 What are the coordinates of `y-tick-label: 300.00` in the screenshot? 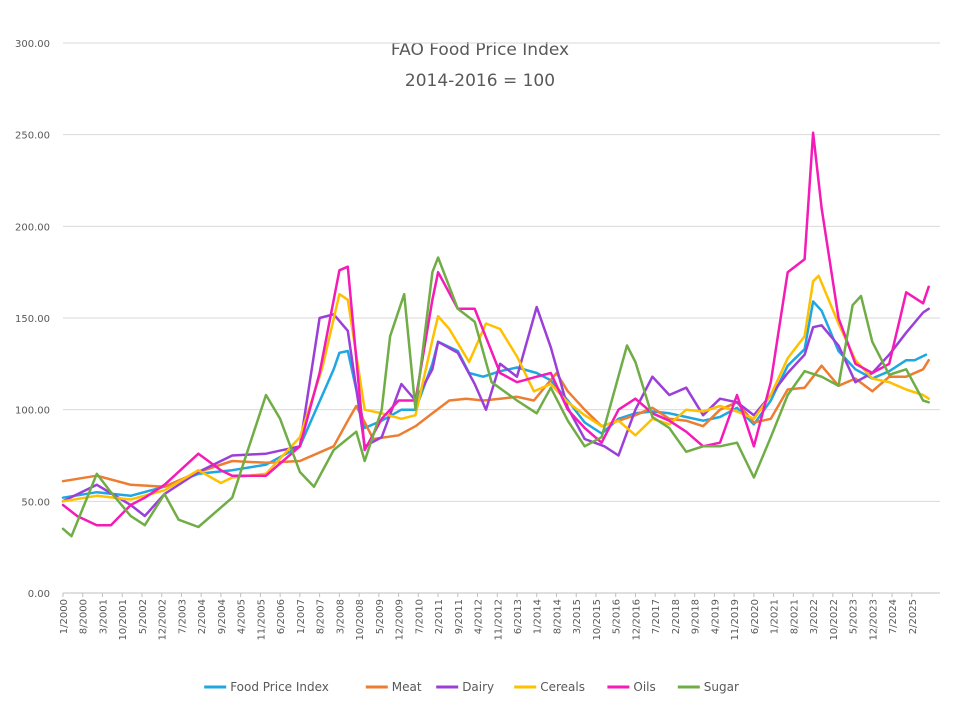 It's located at (32, 44).